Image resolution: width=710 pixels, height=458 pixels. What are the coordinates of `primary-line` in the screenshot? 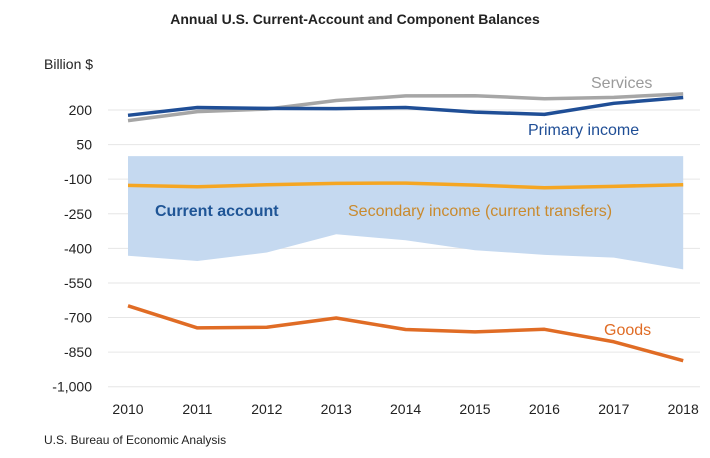 It's located at (405, 106).